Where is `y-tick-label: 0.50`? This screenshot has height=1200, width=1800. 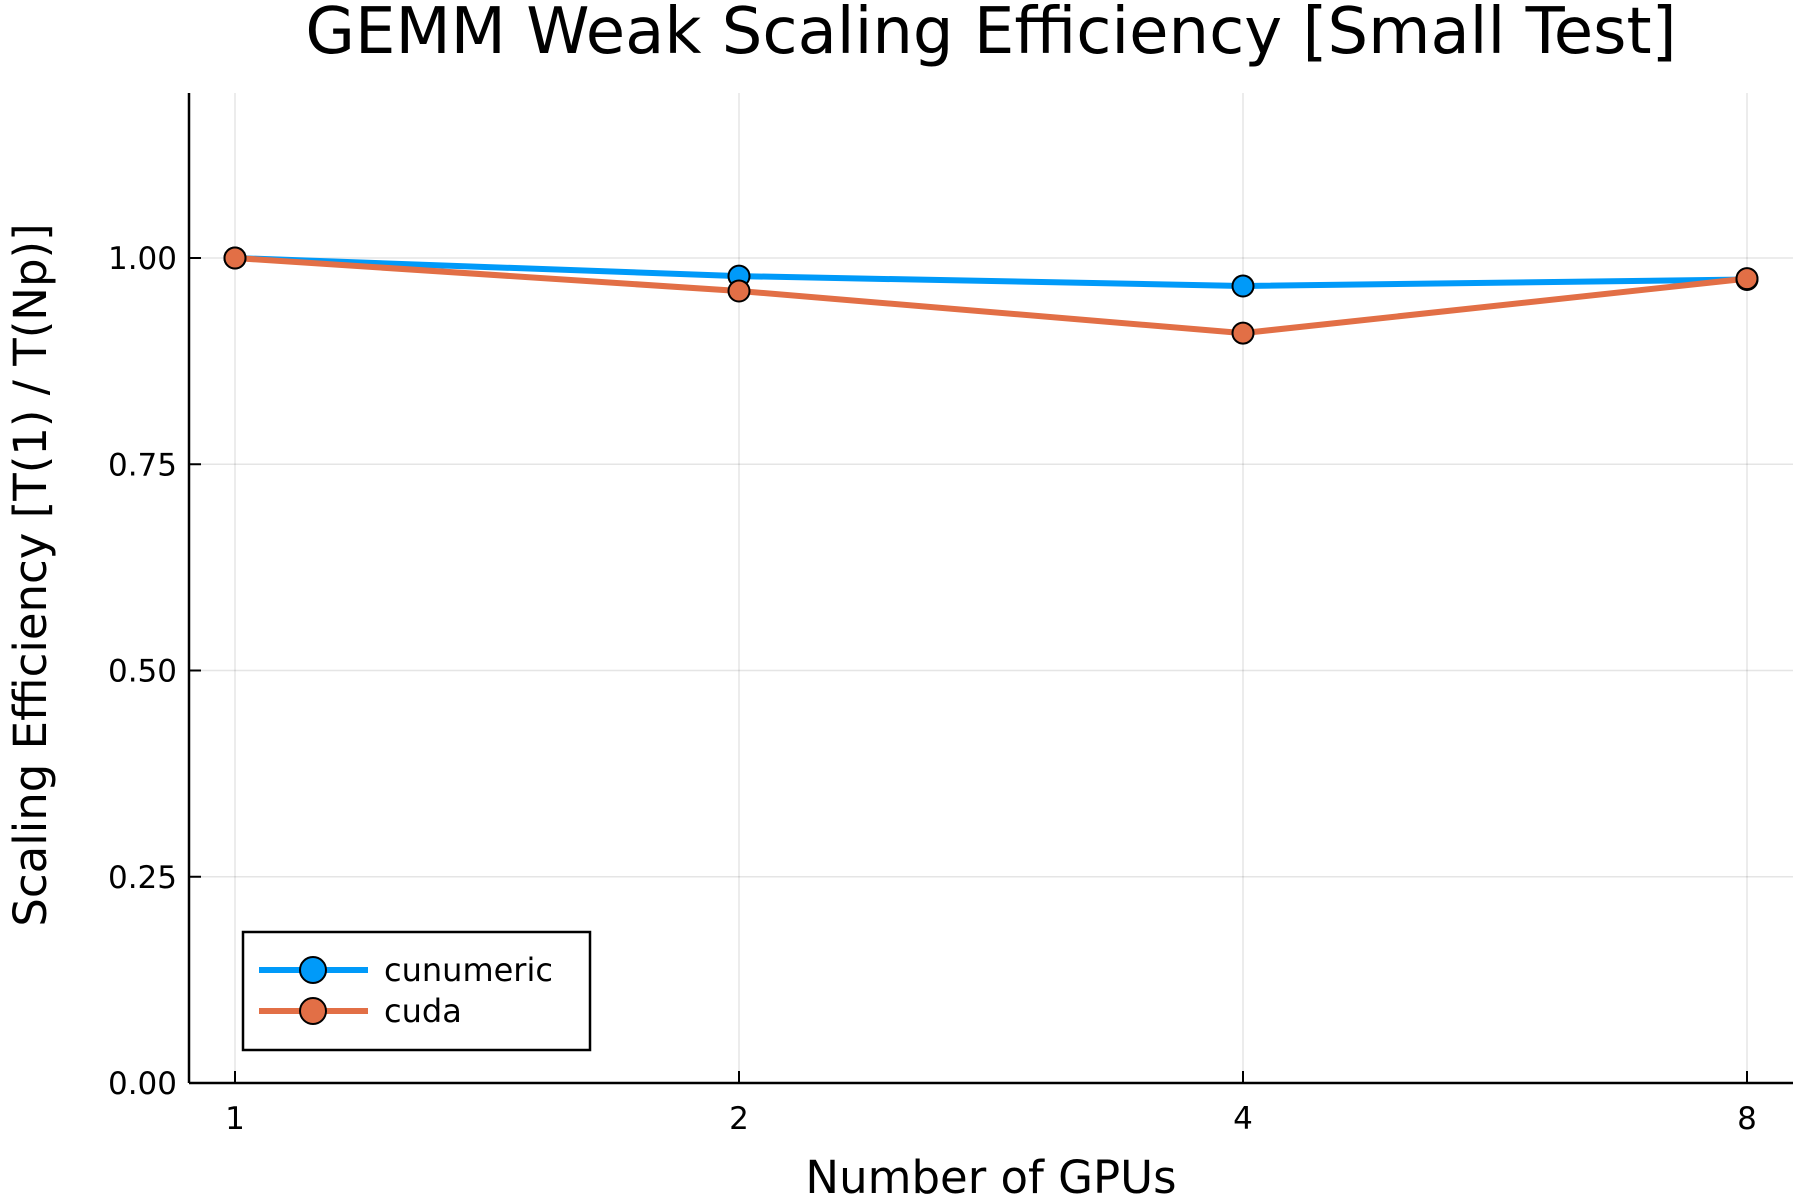 y-tick-label: 0.50 is located at coordinates (142, 672).